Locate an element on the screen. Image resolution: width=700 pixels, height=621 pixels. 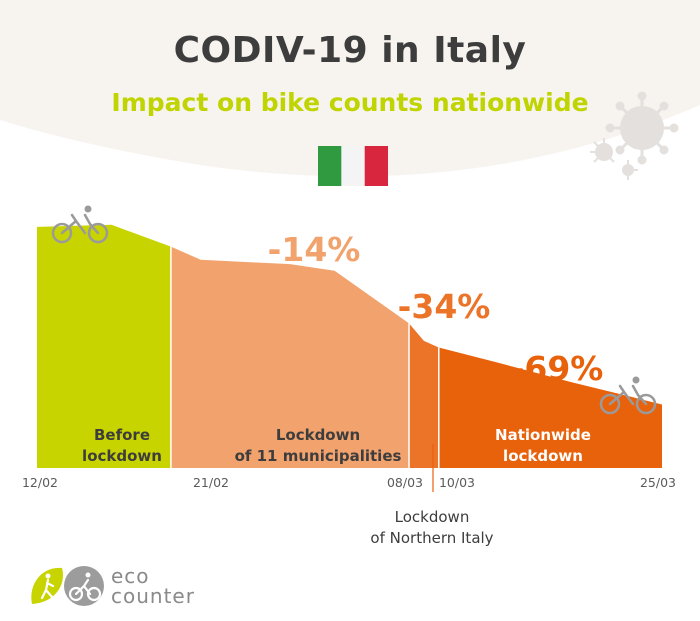
x-tick-label-2503: 25/03 is located at coordinates (658, 482).